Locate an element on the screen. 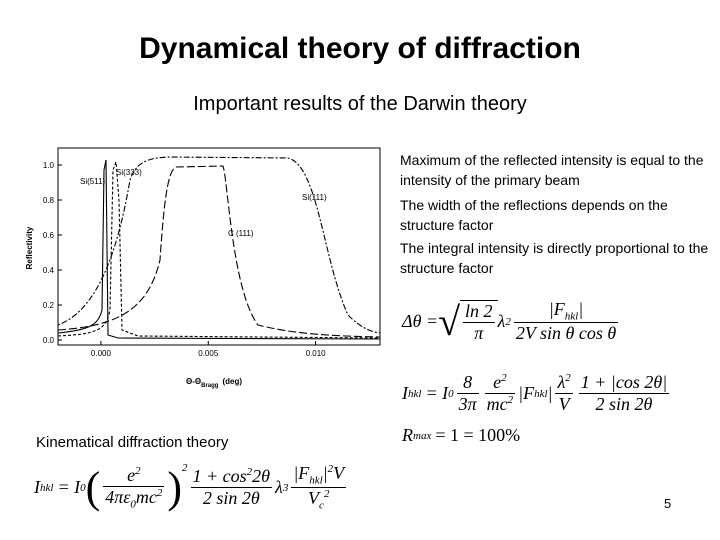 The height and width of the screenshot is (540, 720). y-tick-label: 0.4 is located at coordinates (49, 270).